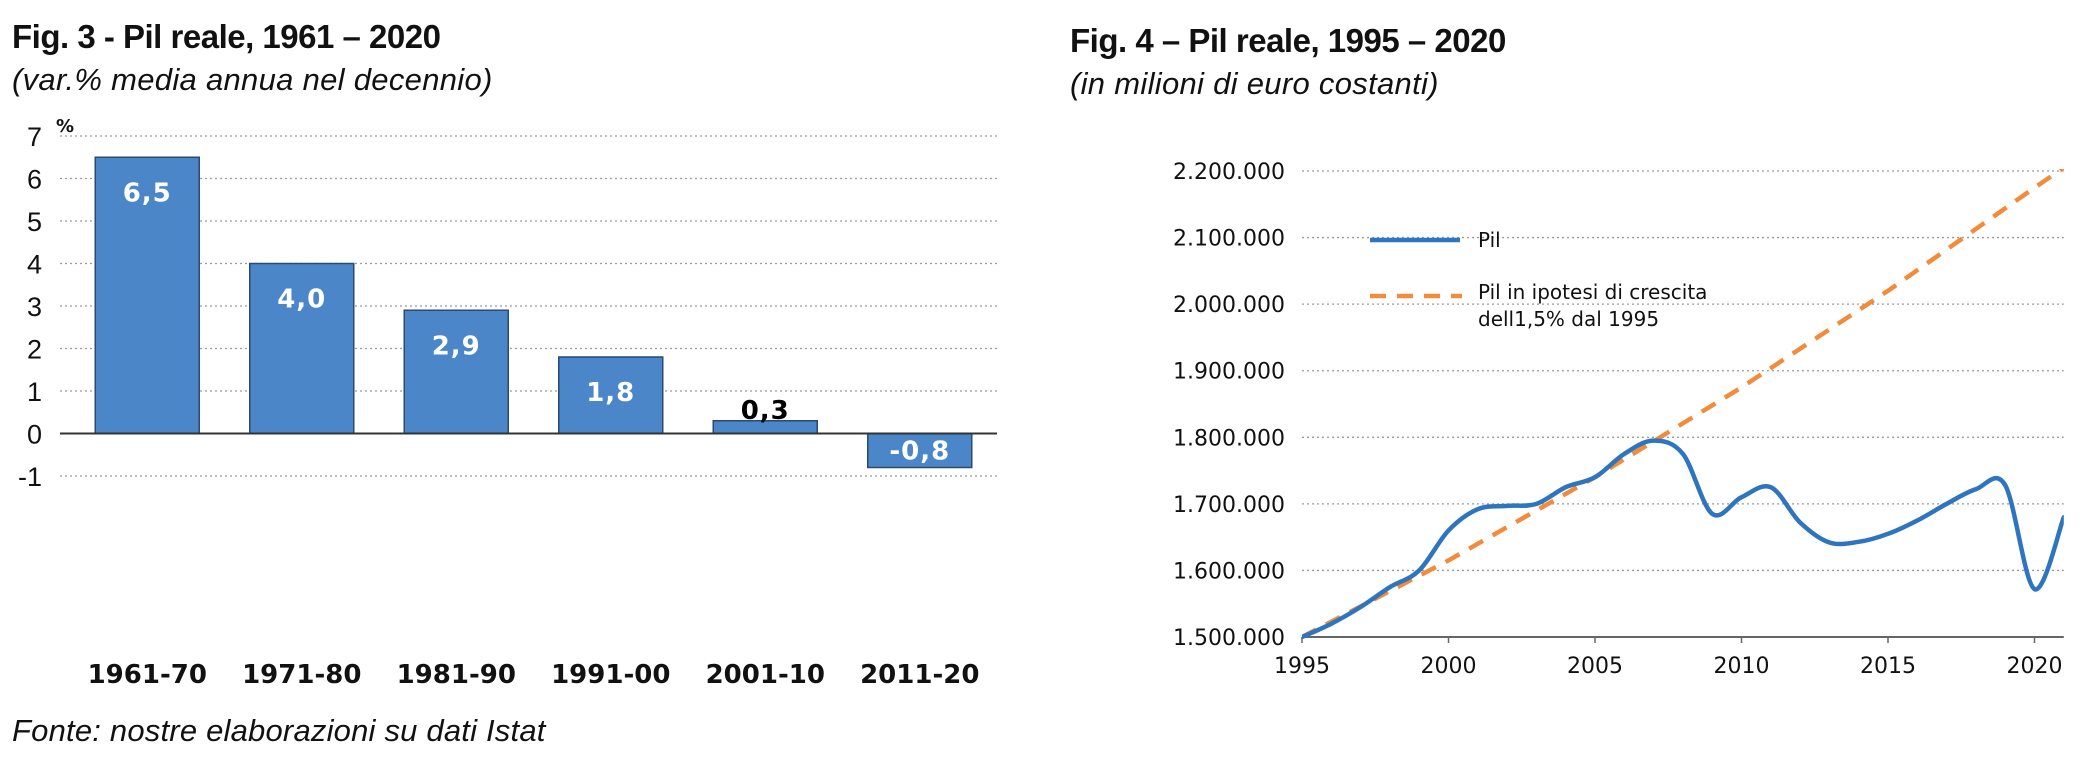 The image size is (2093, 765). What do you see at coordinates (147, 193) in the screenshot?
I see `bar-value-label: 6,5` at bounding box center [147, 193].